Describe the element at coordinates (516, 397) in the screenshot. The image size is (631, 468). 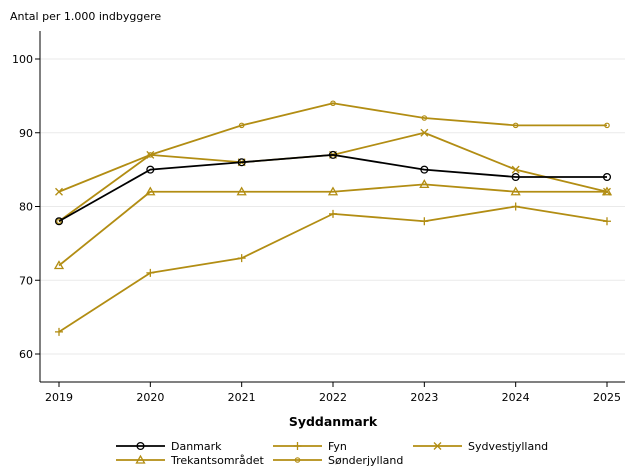
I see `x-tick-label: 2024` at that location.